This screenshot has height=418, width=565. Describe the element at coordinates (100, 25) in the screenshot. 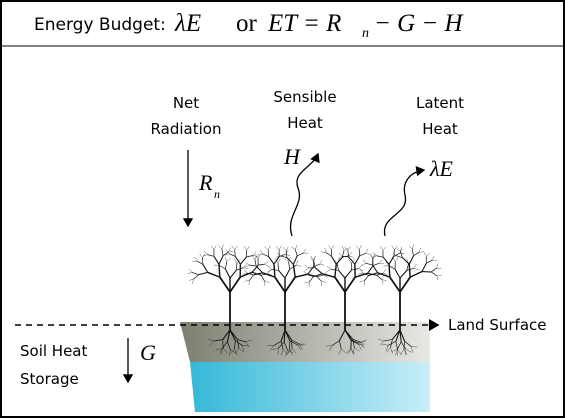

I see `header-label: Energy Budget:` at that location.